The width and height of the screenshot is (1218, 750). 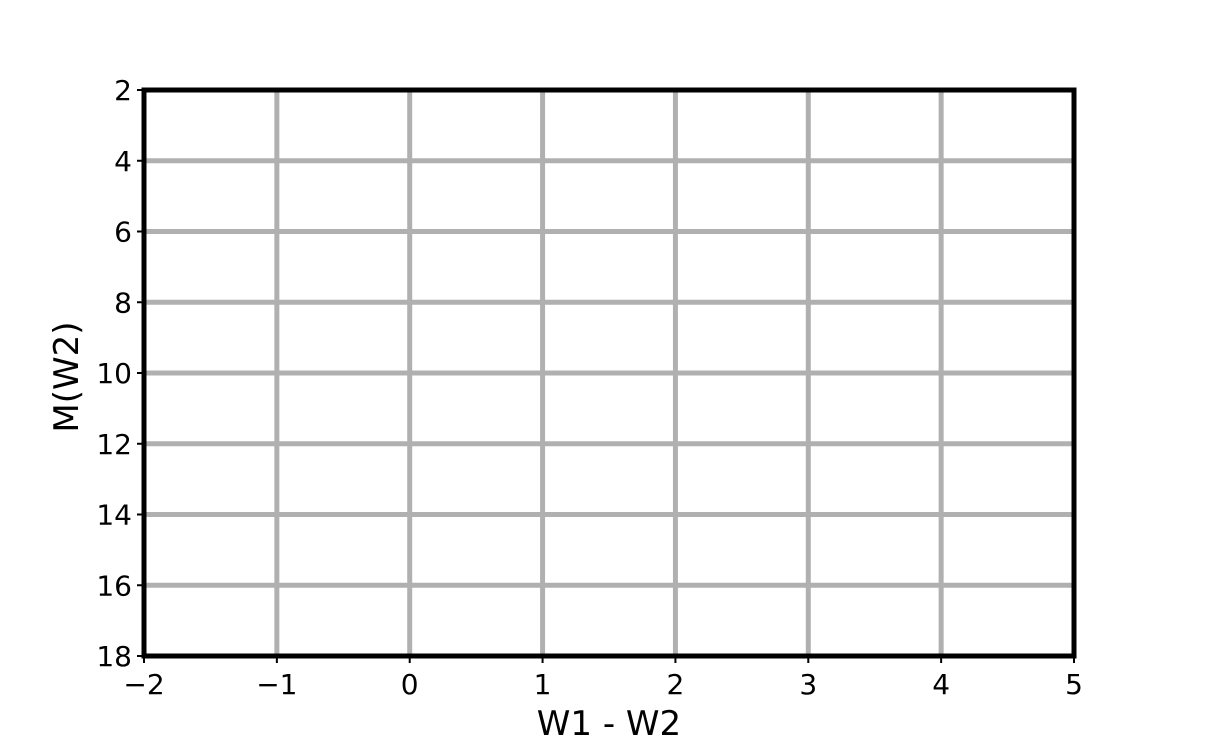 What do you see at coordinates (114, 515) in the screenshot?
I see `y-tick-label: 14` at bounding box center [114, 515].